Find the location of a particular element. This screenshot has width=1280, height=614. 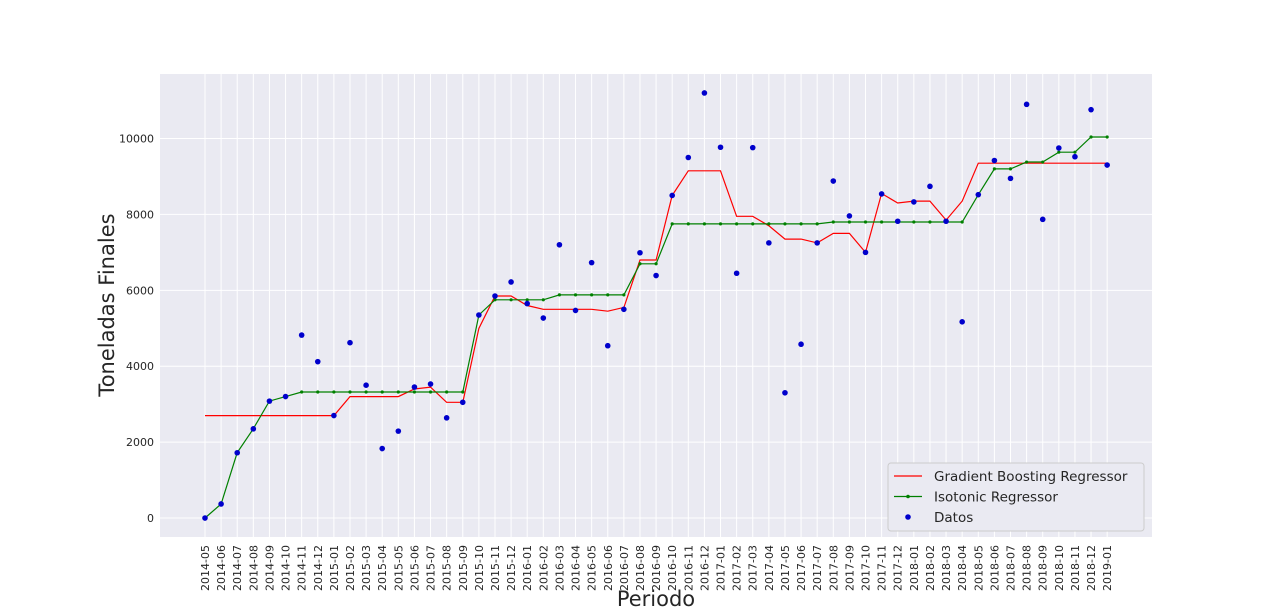

x-tick-label: 2016-12 is located at coordinates (704, 568).